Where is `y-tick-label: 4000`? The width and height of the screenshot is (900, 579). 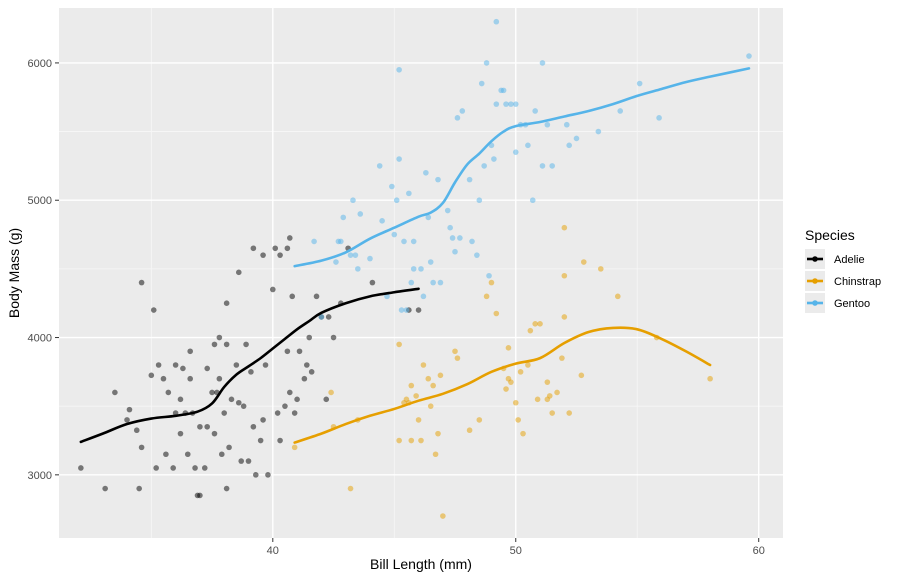
y-tick-label: 4000 is located at coordinates (40, 339).